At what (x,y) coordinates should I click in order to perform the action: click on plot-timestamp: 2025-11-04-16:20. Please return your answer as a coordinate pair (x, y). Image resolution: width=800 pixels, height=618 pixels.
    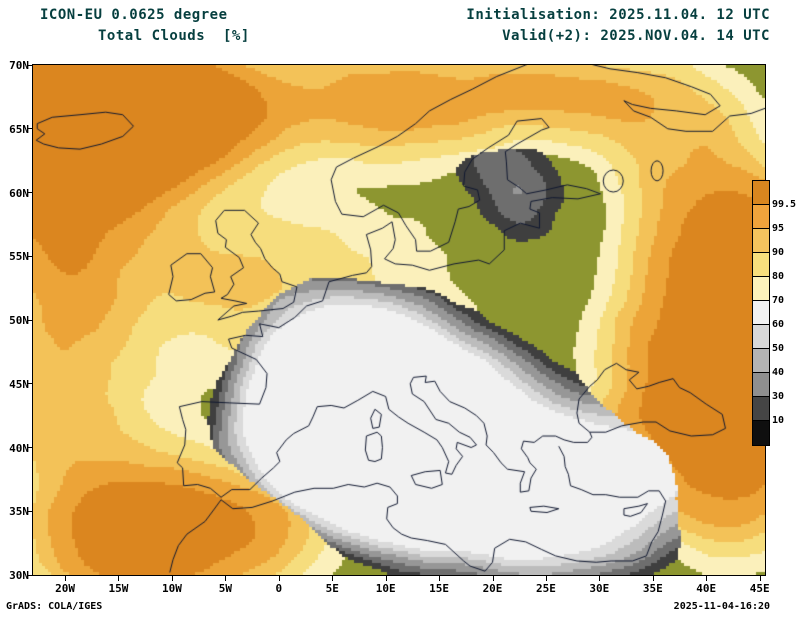
    Looking at the image, I should click on (721, 606).